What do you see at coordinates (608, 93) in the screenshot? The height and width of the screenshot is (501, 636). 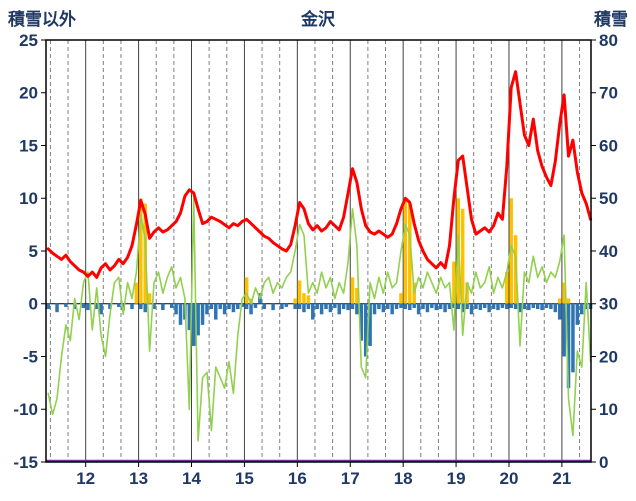 I see `svg-text: 70` at bounding box center [608, 93].